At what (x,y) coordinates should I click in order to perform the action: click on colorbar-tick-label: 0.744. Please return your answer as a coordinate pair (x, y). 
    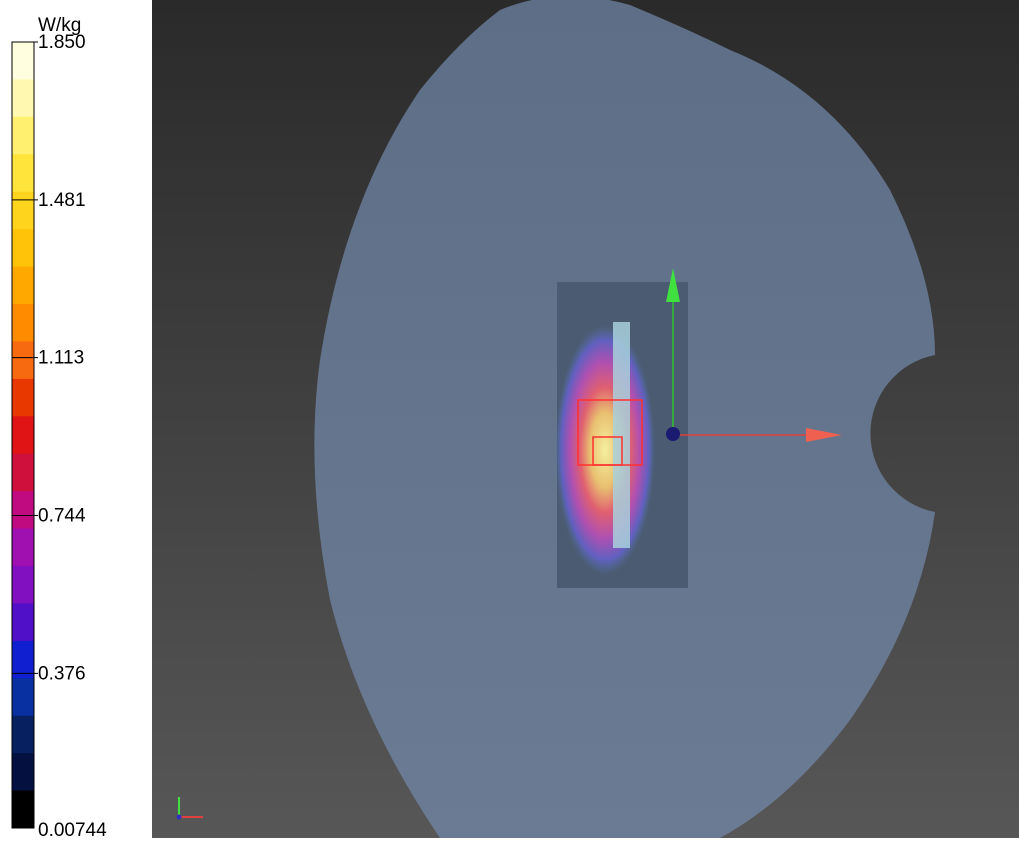
    Looking at the image, I should click on (62, 515).